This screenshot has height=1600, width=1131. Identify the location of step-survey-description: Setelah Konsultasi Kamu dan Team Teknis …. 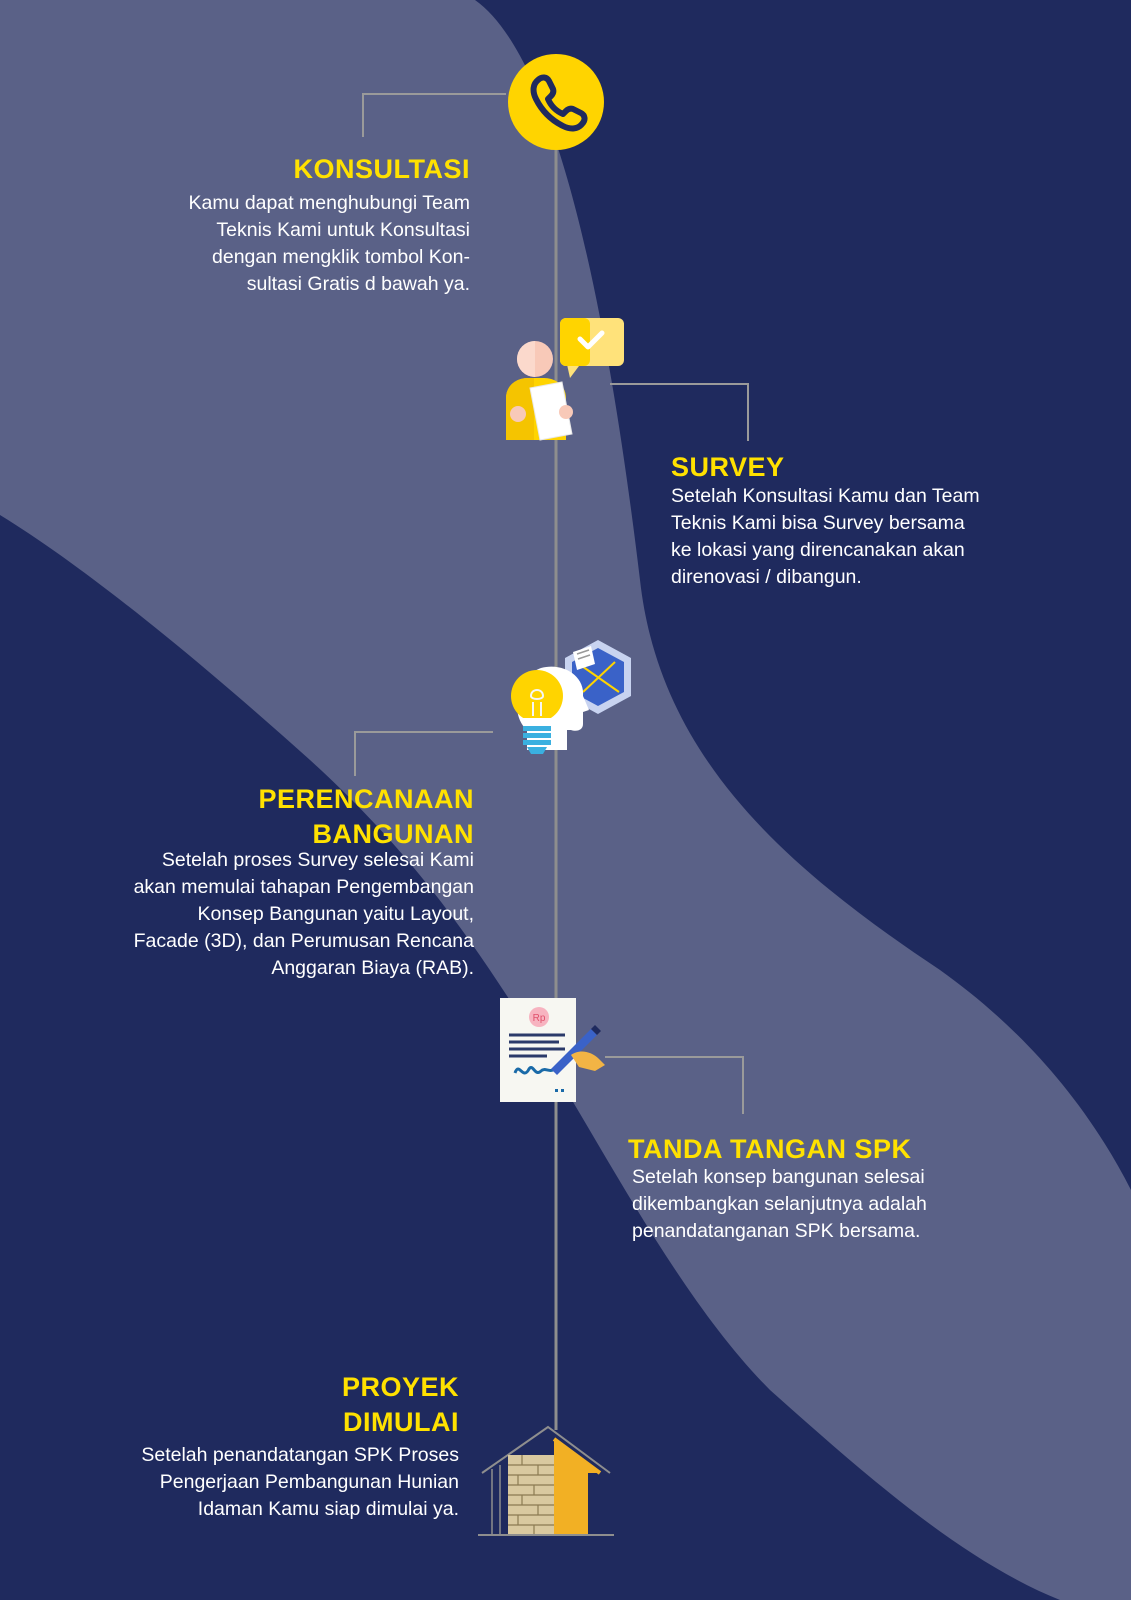
(825, 536).